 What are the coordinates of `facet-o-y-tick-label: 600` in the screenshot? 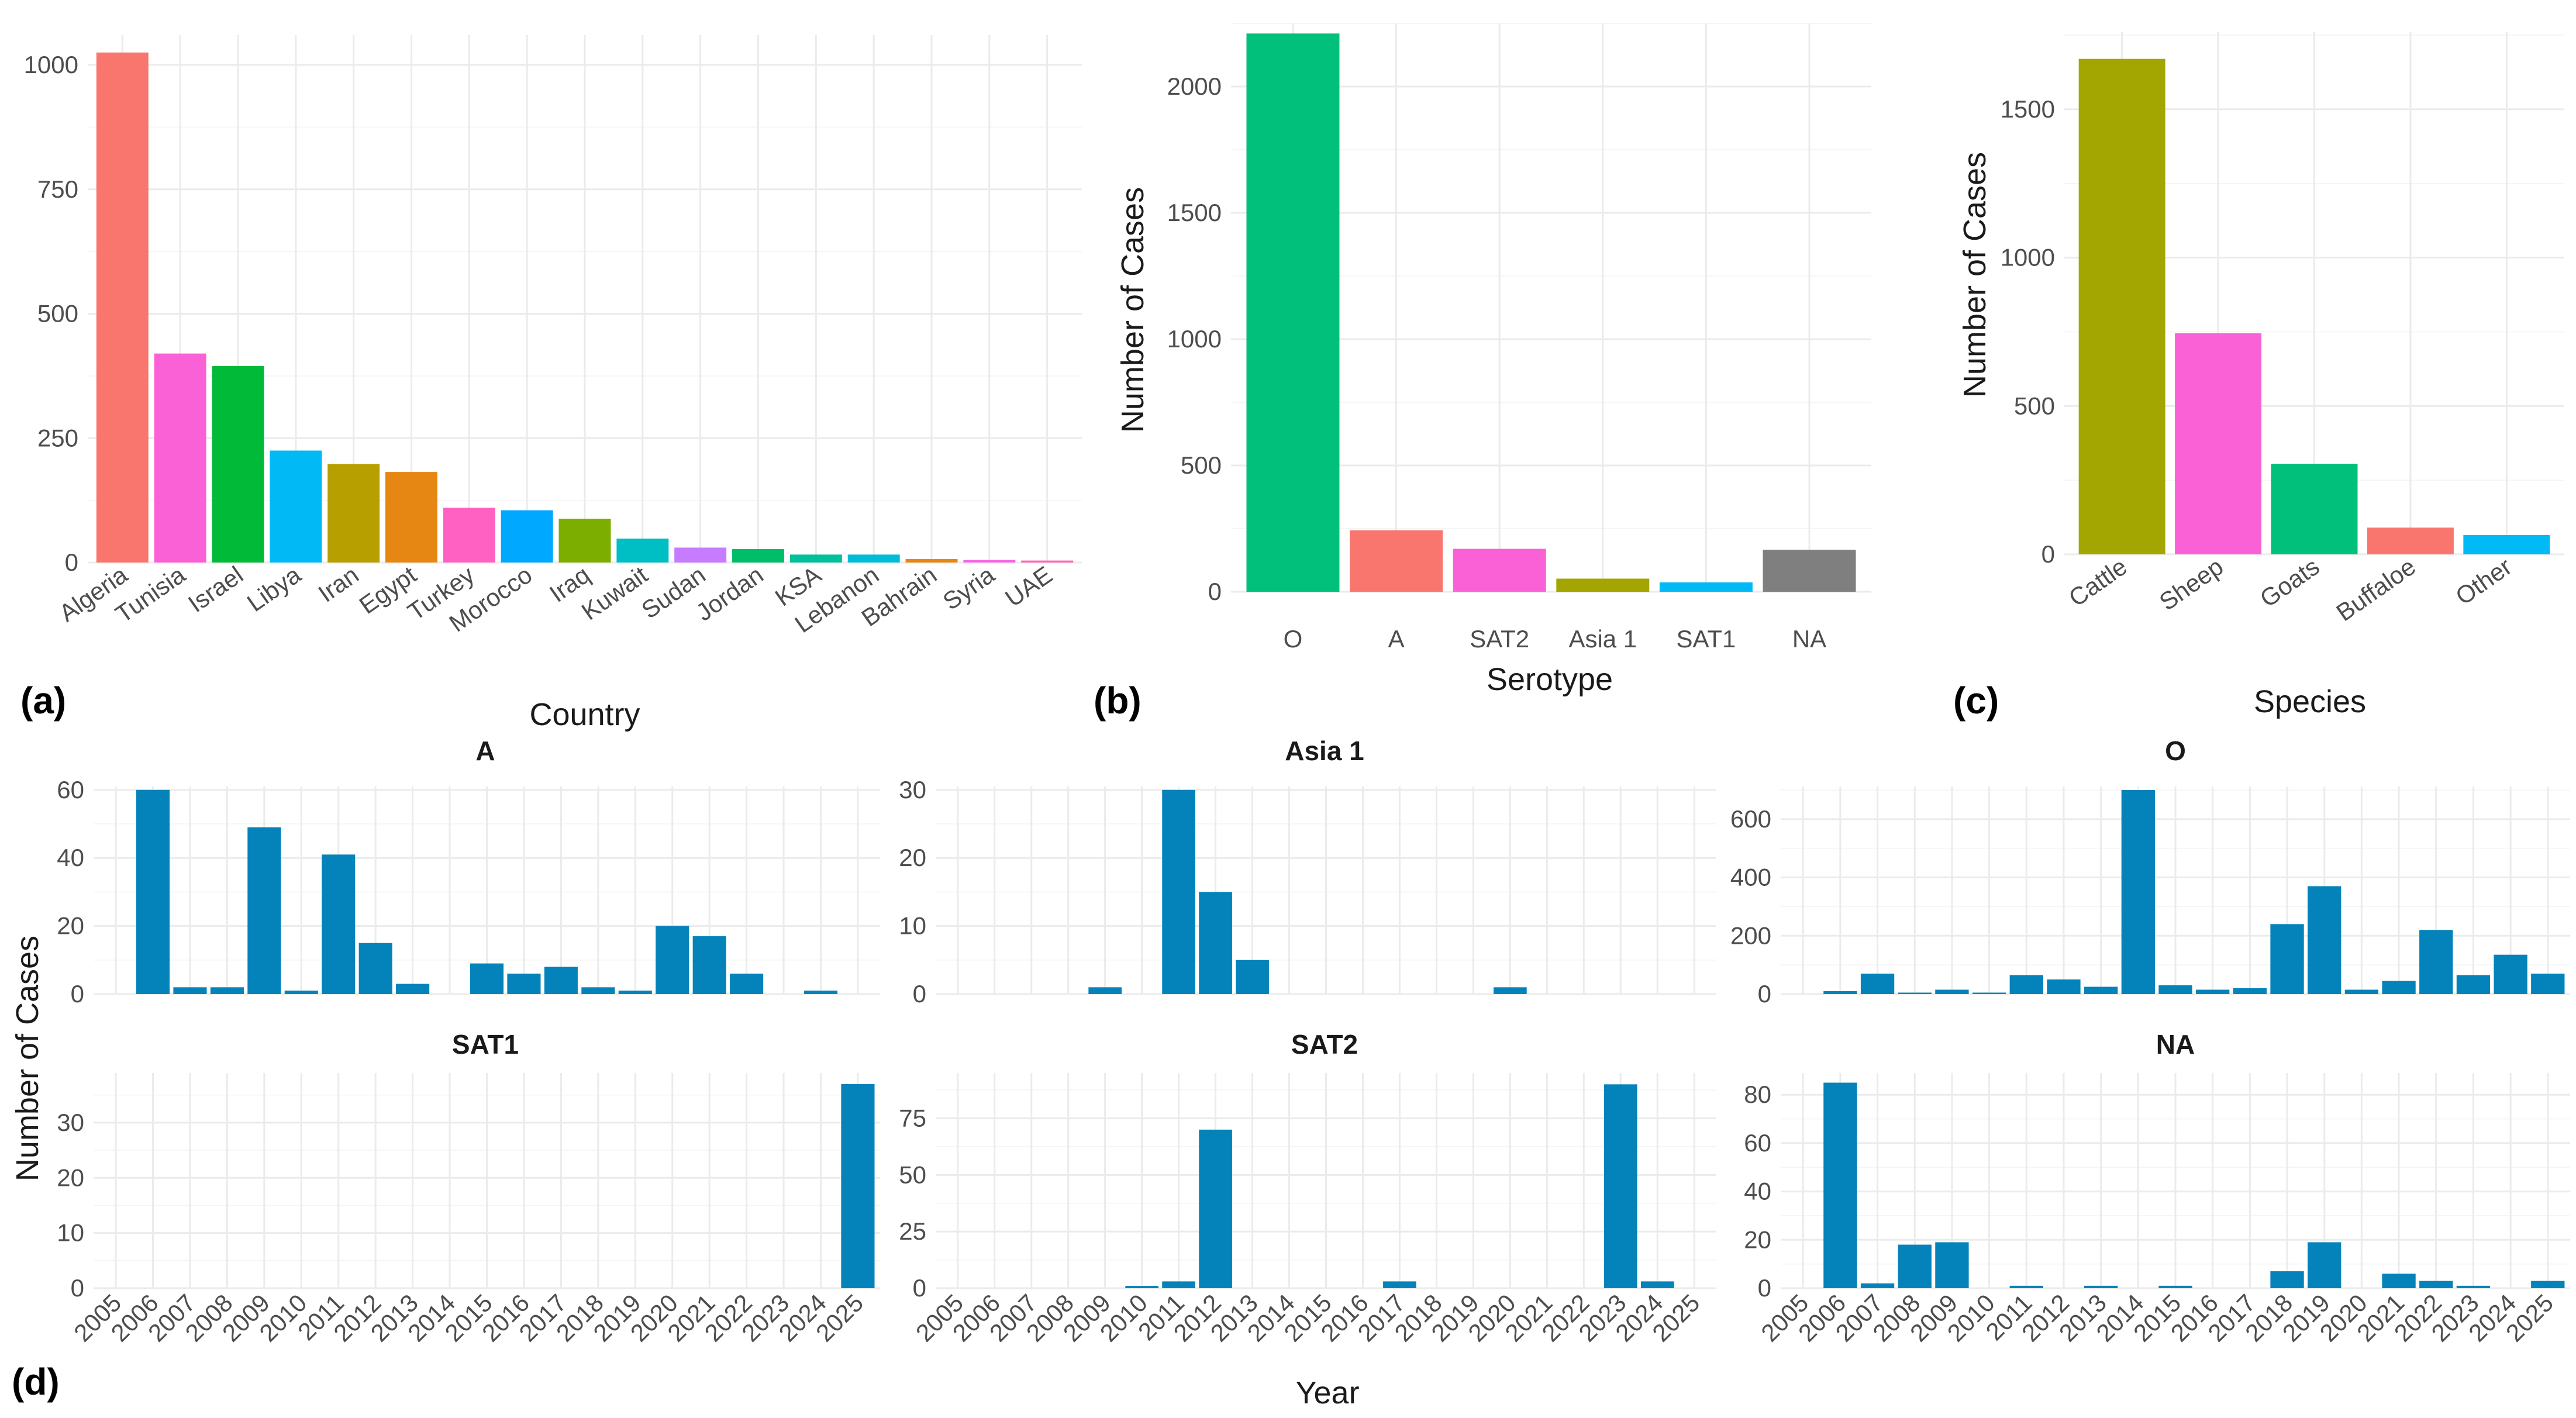 It's located at (1751, 819).